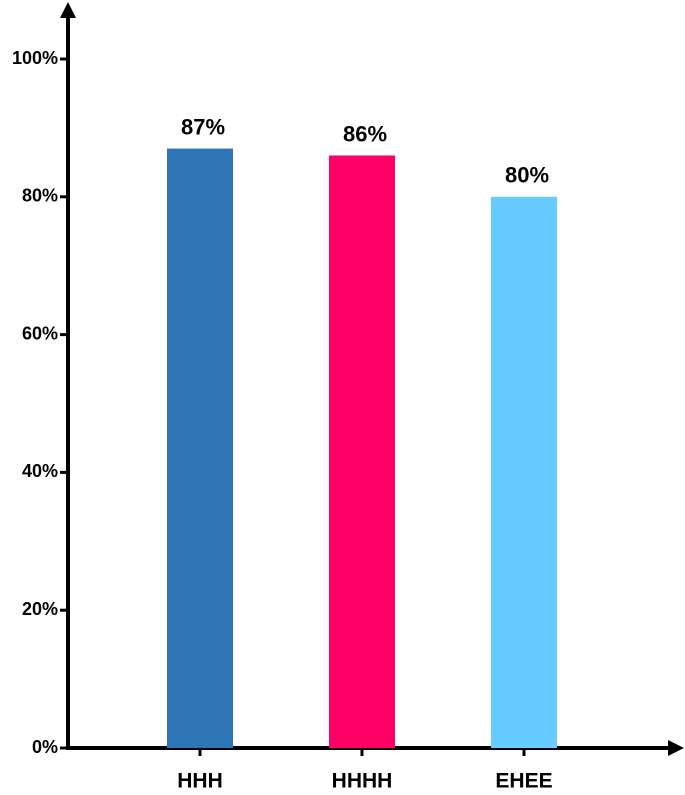  I want to click on x-axis-arrow, so click(676, 748).